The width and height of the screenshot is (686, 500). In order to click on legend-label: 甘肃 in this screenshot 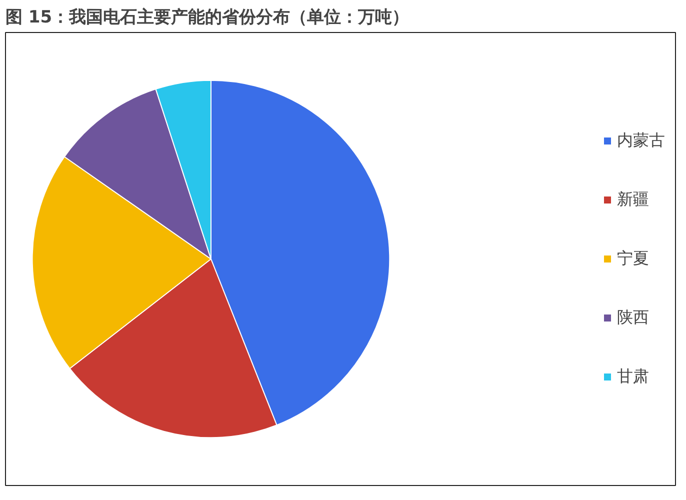, I will do `click(633, 377)`.